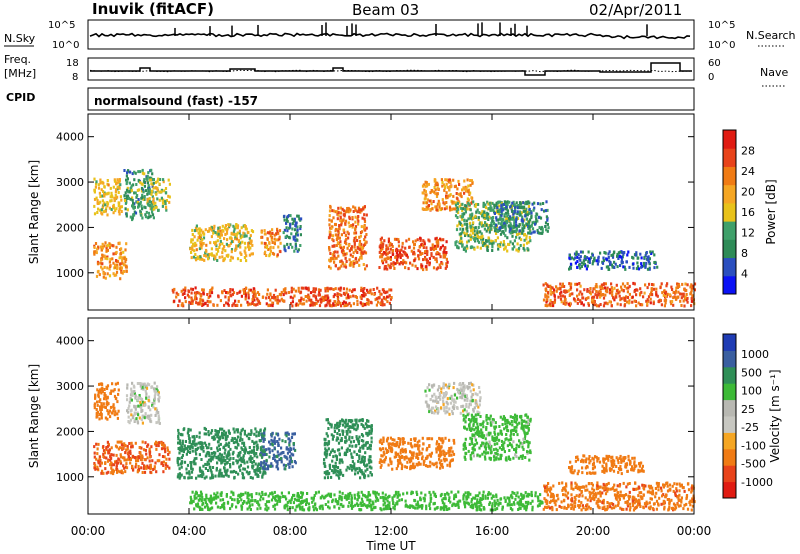  Describe the element at coordinates (70, 273) in the screenshot. I see `power-ytick-label: 1000` at that location.